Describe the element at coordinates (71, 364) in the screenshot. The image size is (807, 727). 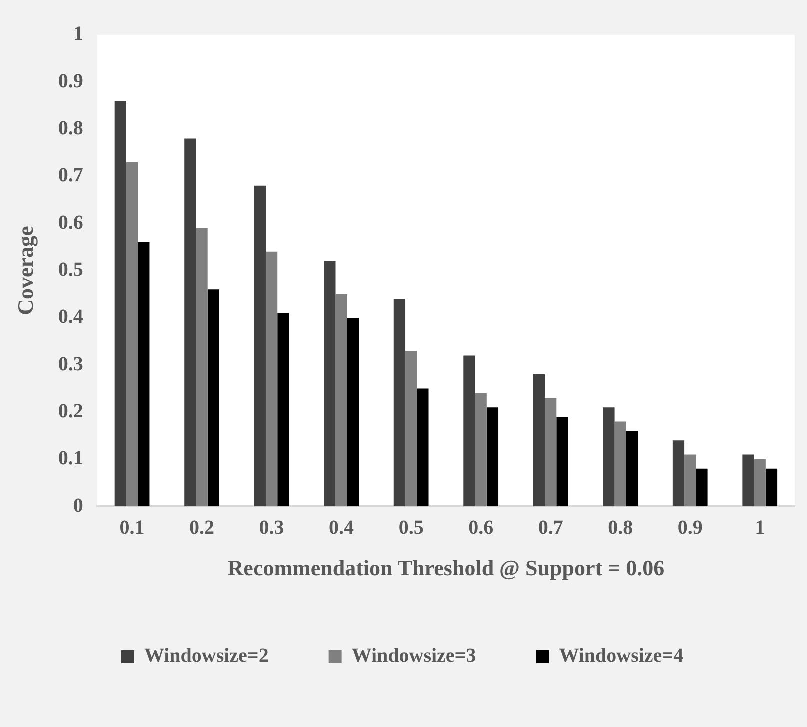
I see `y-tick-label: 0.3` at that location.